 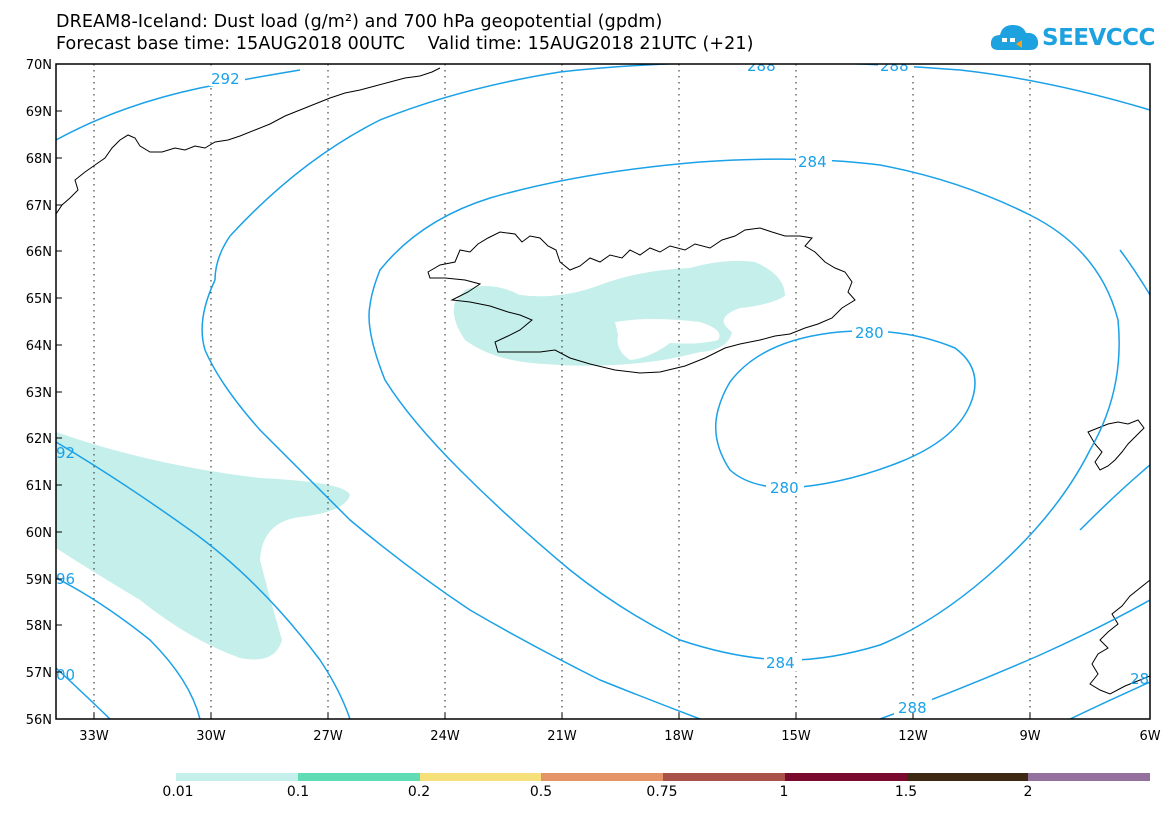 What do you see at coordinates (1114, 497) in the screenshot?
I see `contour-284-right` at bounding box center [1114, 497].